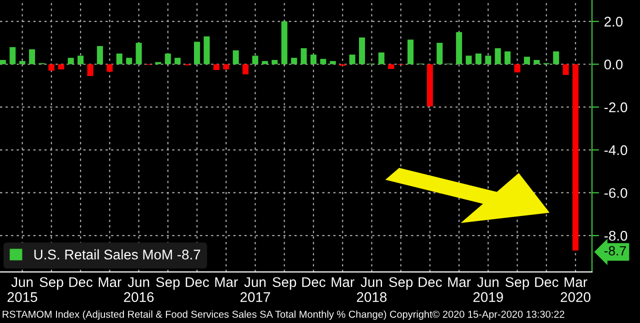 The width and height of the screenshot is (640, 323). Describe the element at coordinates (616, 150) in the screenshot. I see `y-tick-label: -4.0` at that location.